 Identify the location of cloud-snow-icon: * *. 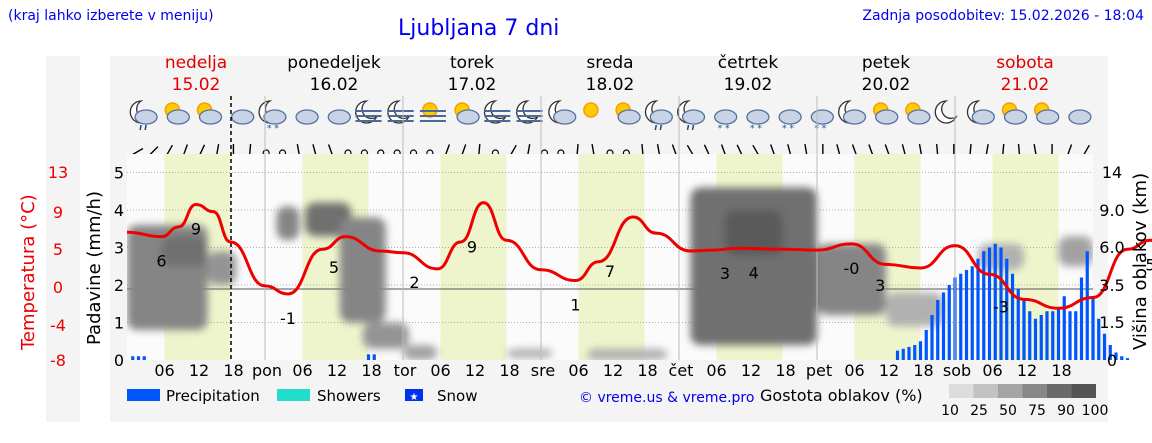
(790, 121).